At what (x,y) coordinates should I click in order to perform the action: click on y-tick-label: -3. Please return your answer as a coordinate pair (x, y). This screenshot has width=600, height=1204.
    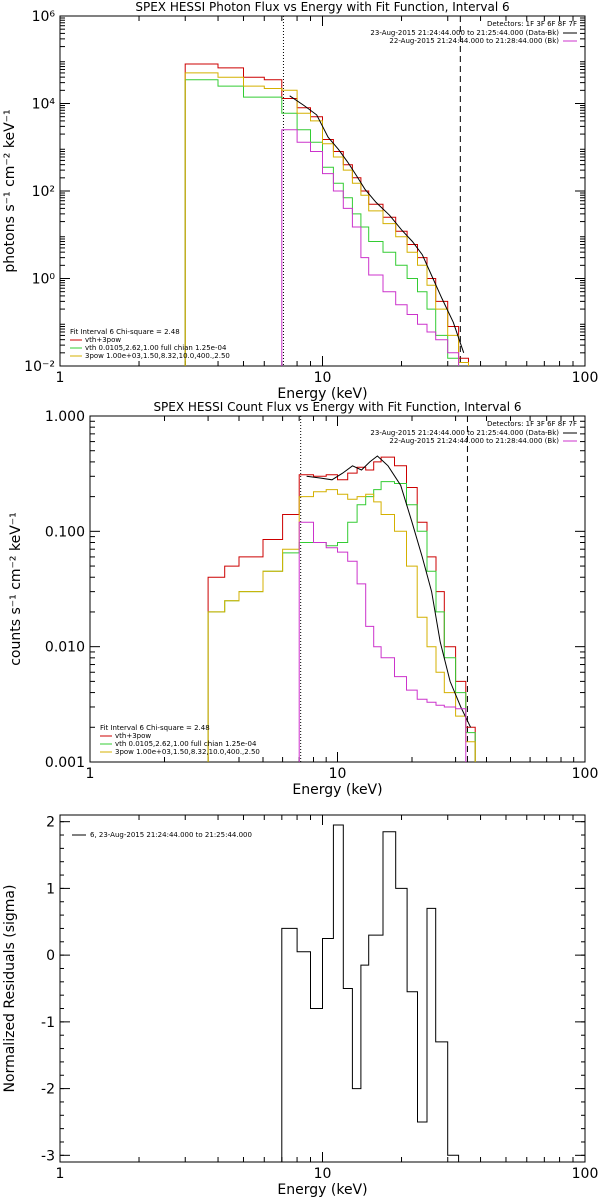
    Looking at the image, I should click on (48, 1156).